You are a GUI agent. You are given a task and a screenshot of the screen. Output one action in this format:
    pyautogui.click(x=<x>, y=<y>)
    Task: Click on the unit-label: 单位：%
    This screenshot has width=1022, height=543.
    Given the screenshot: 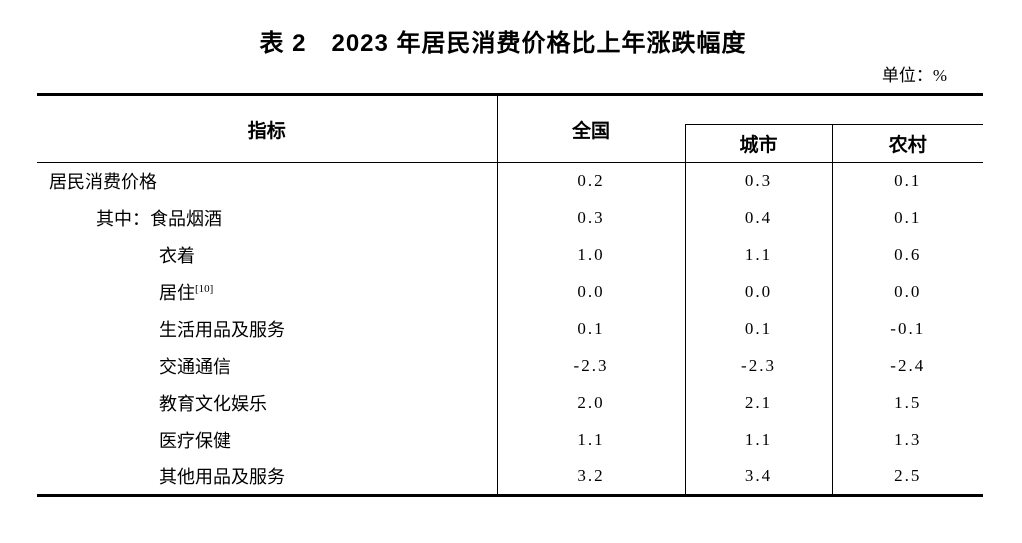 What is the action you would take?
    pyautogui.click(x=914, y=75)
    